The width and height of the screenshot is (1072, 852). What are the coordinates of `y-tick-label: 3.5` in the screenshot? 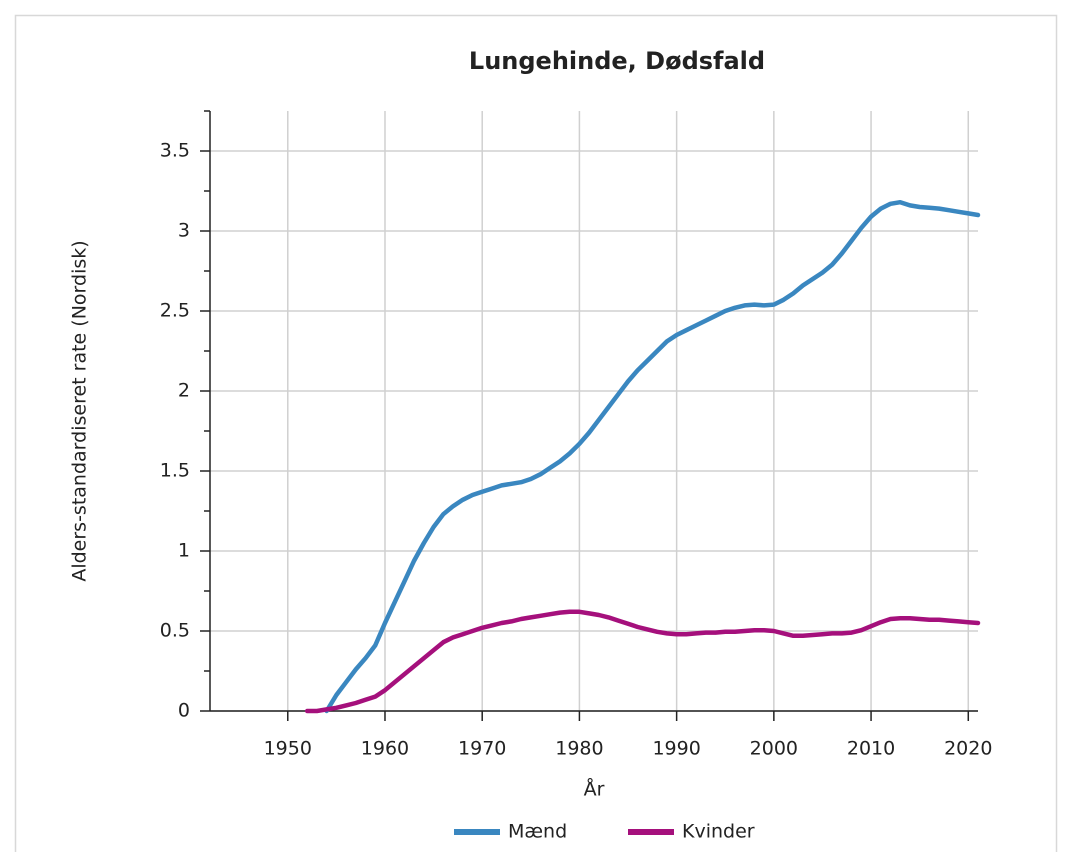 It's located at (175, 151).